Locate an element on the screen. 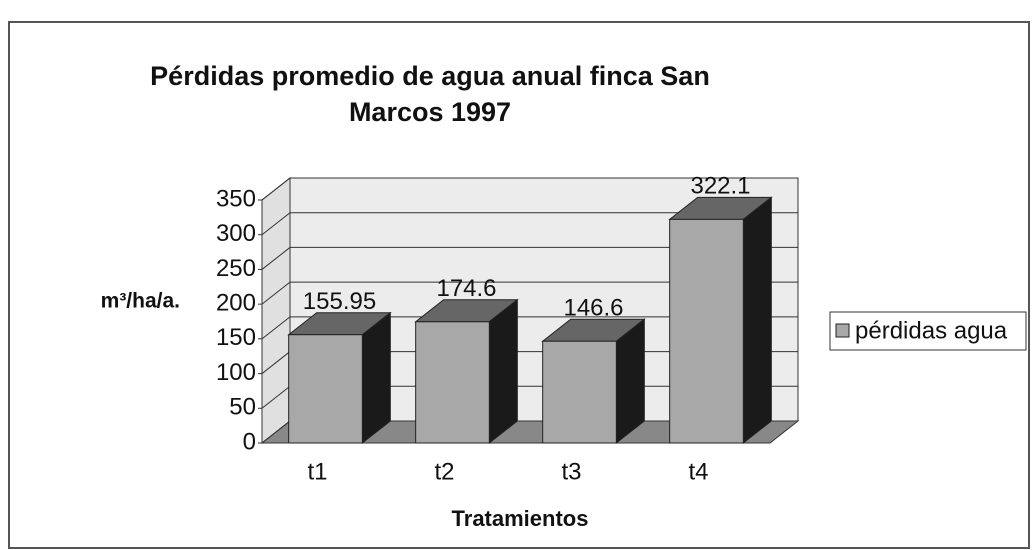 This screenshot has height=550, width=1033. y-tick-label: 350 is located at coordinates (236, 198).